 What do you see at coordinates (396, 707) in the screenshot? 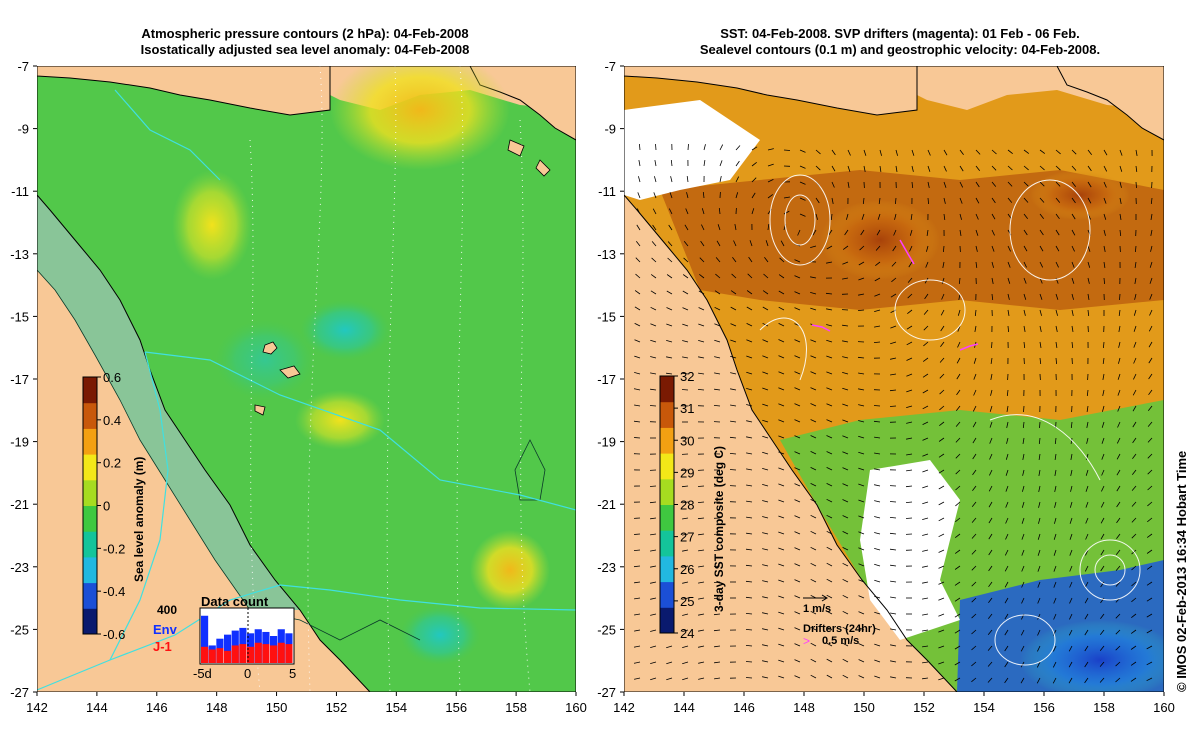
I see `x-tick-label: 154` at bounding box center [396, 707].